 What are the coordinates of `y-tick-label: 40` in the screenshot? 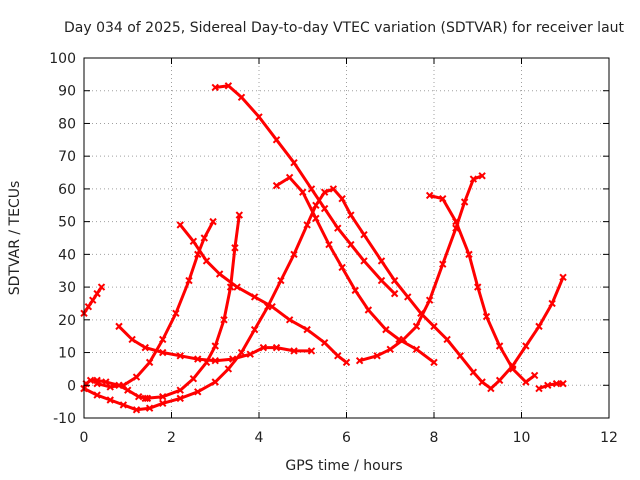 It's located at (67, 255).